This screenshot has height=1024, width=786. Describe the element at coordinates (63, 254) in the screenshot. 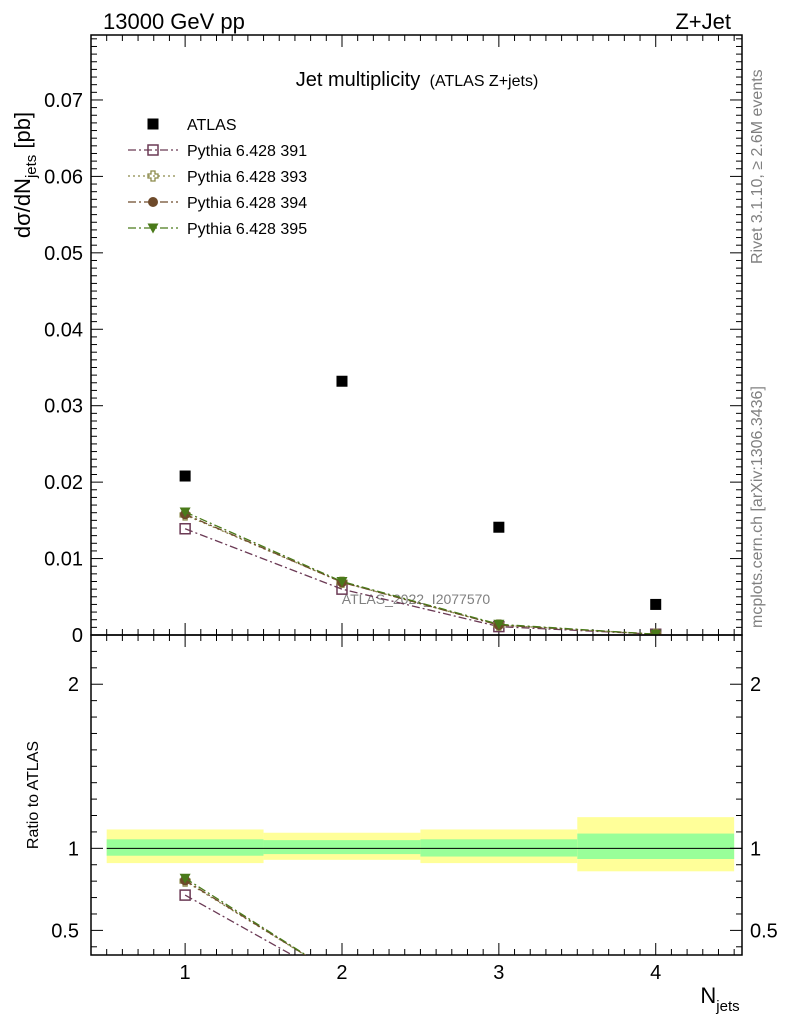

I see `y-tick-label: 0.05` at that location.